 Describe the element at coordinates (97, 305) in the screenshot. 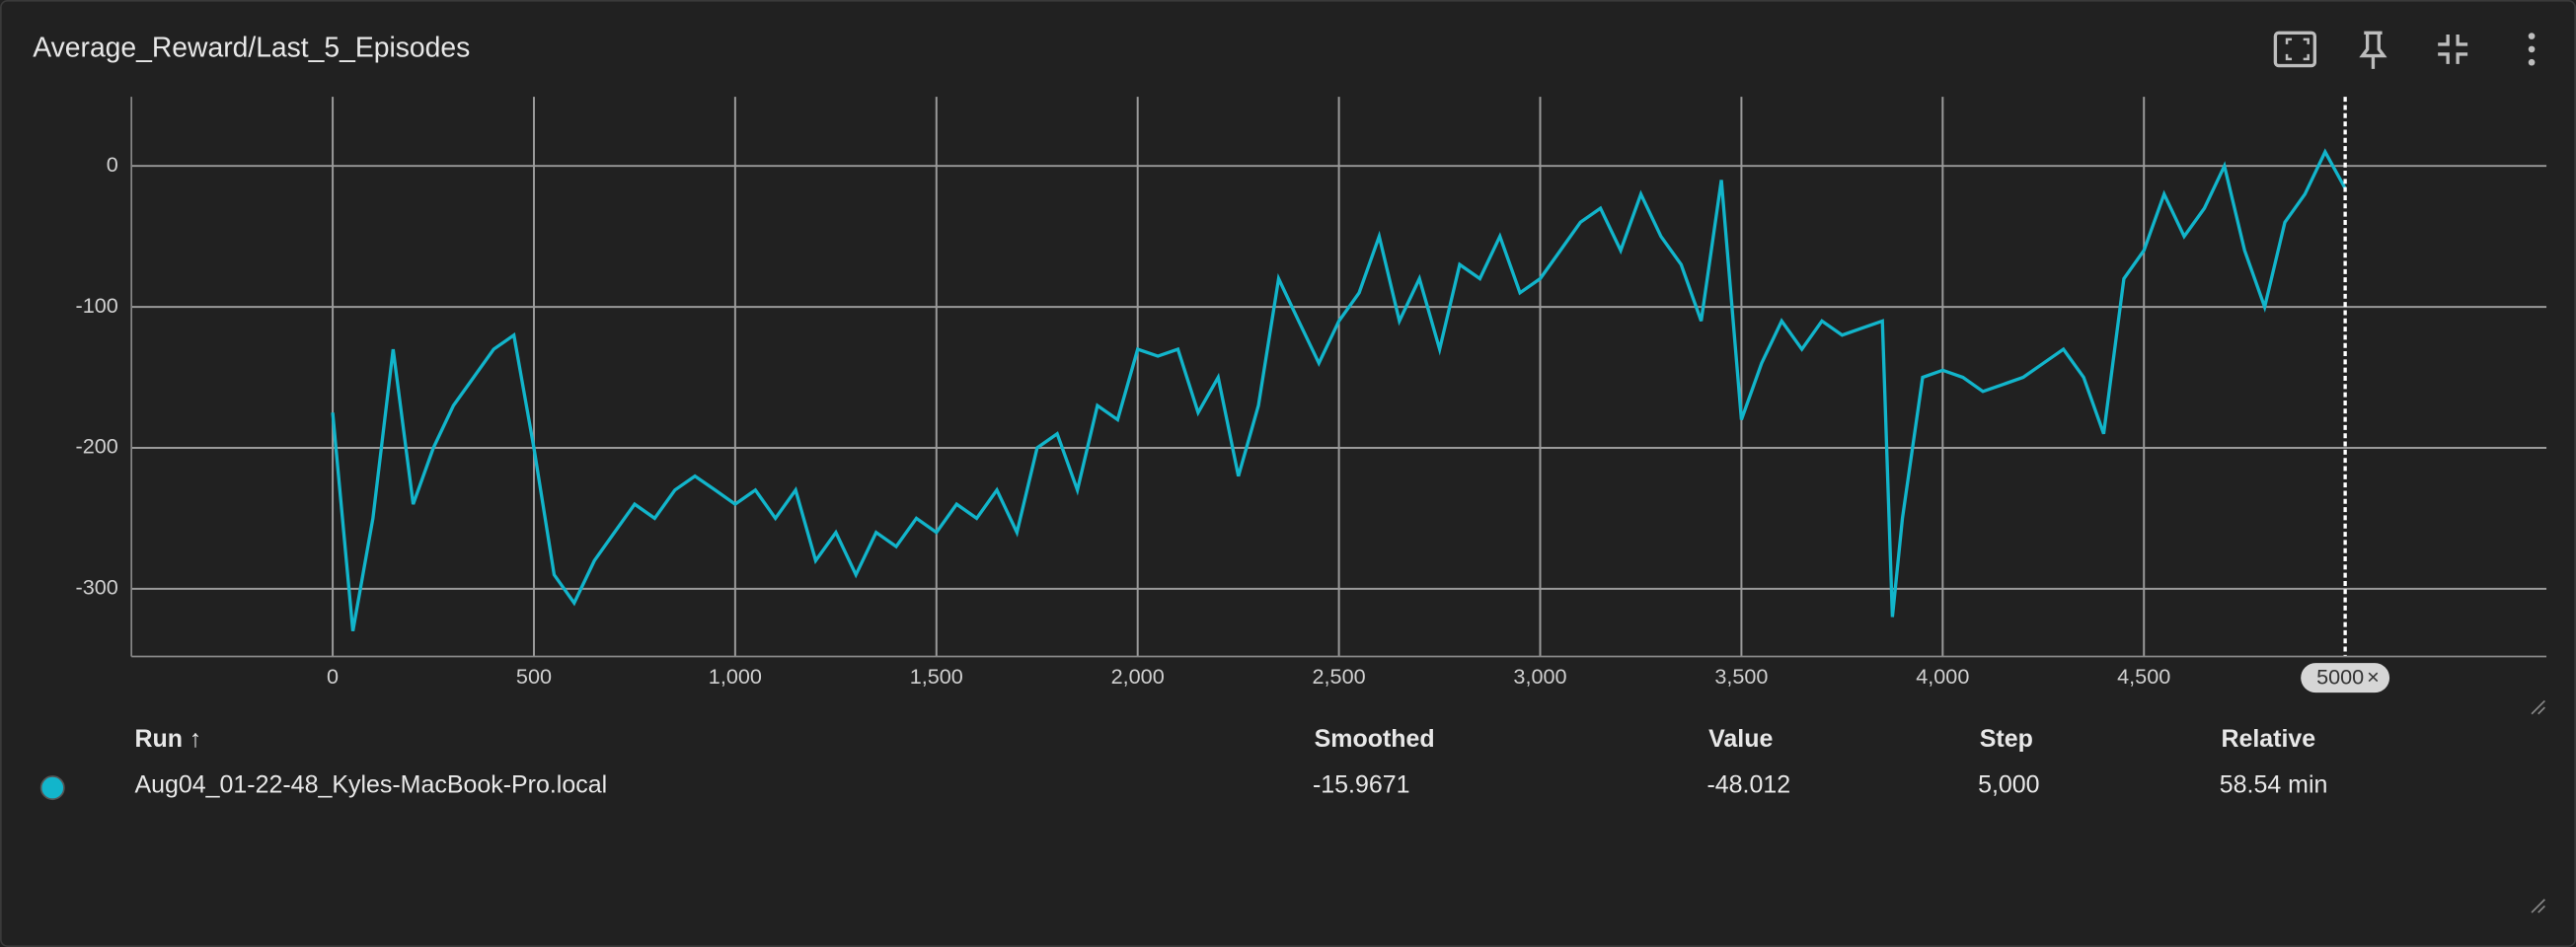

I see `y-tick-label: -100` at that location.